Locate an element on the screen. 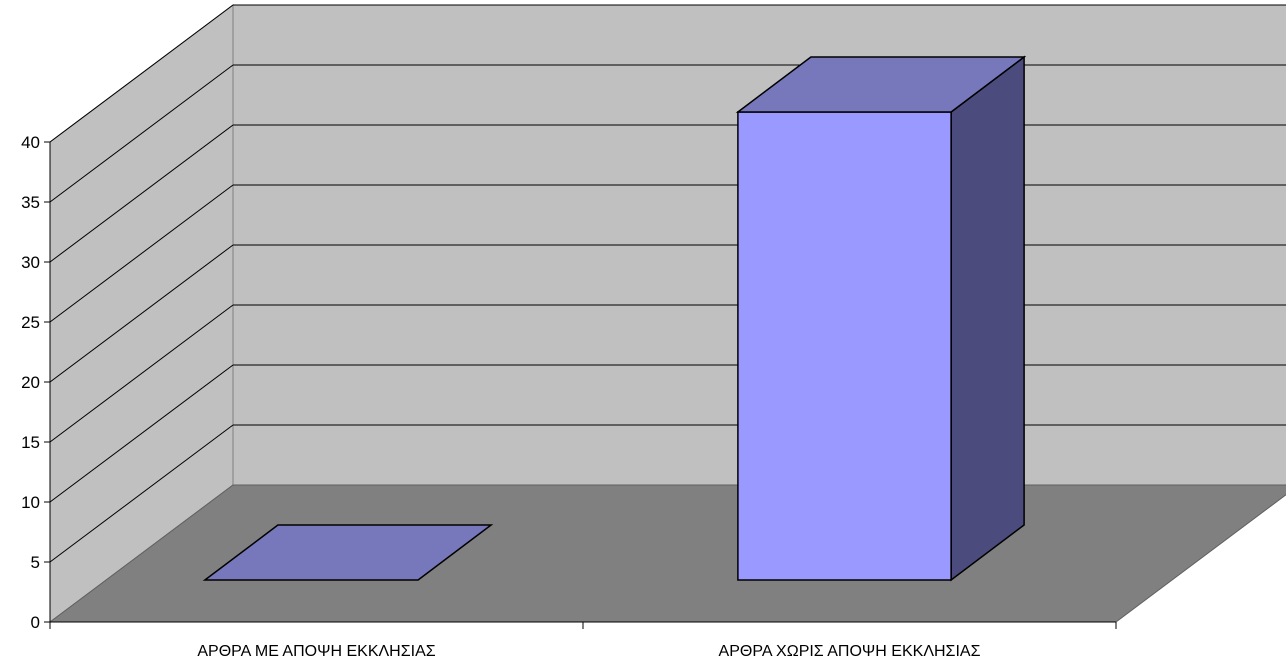  bar-front is located at coordinates (844, 346).